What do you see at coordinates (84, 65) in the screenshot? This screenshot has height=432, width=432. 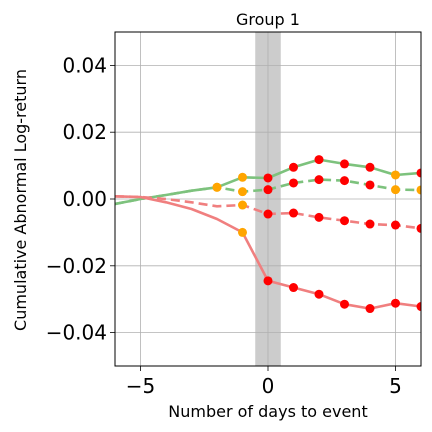 I see `y-tick-label: 0.04` at bounding box center [84, 65].